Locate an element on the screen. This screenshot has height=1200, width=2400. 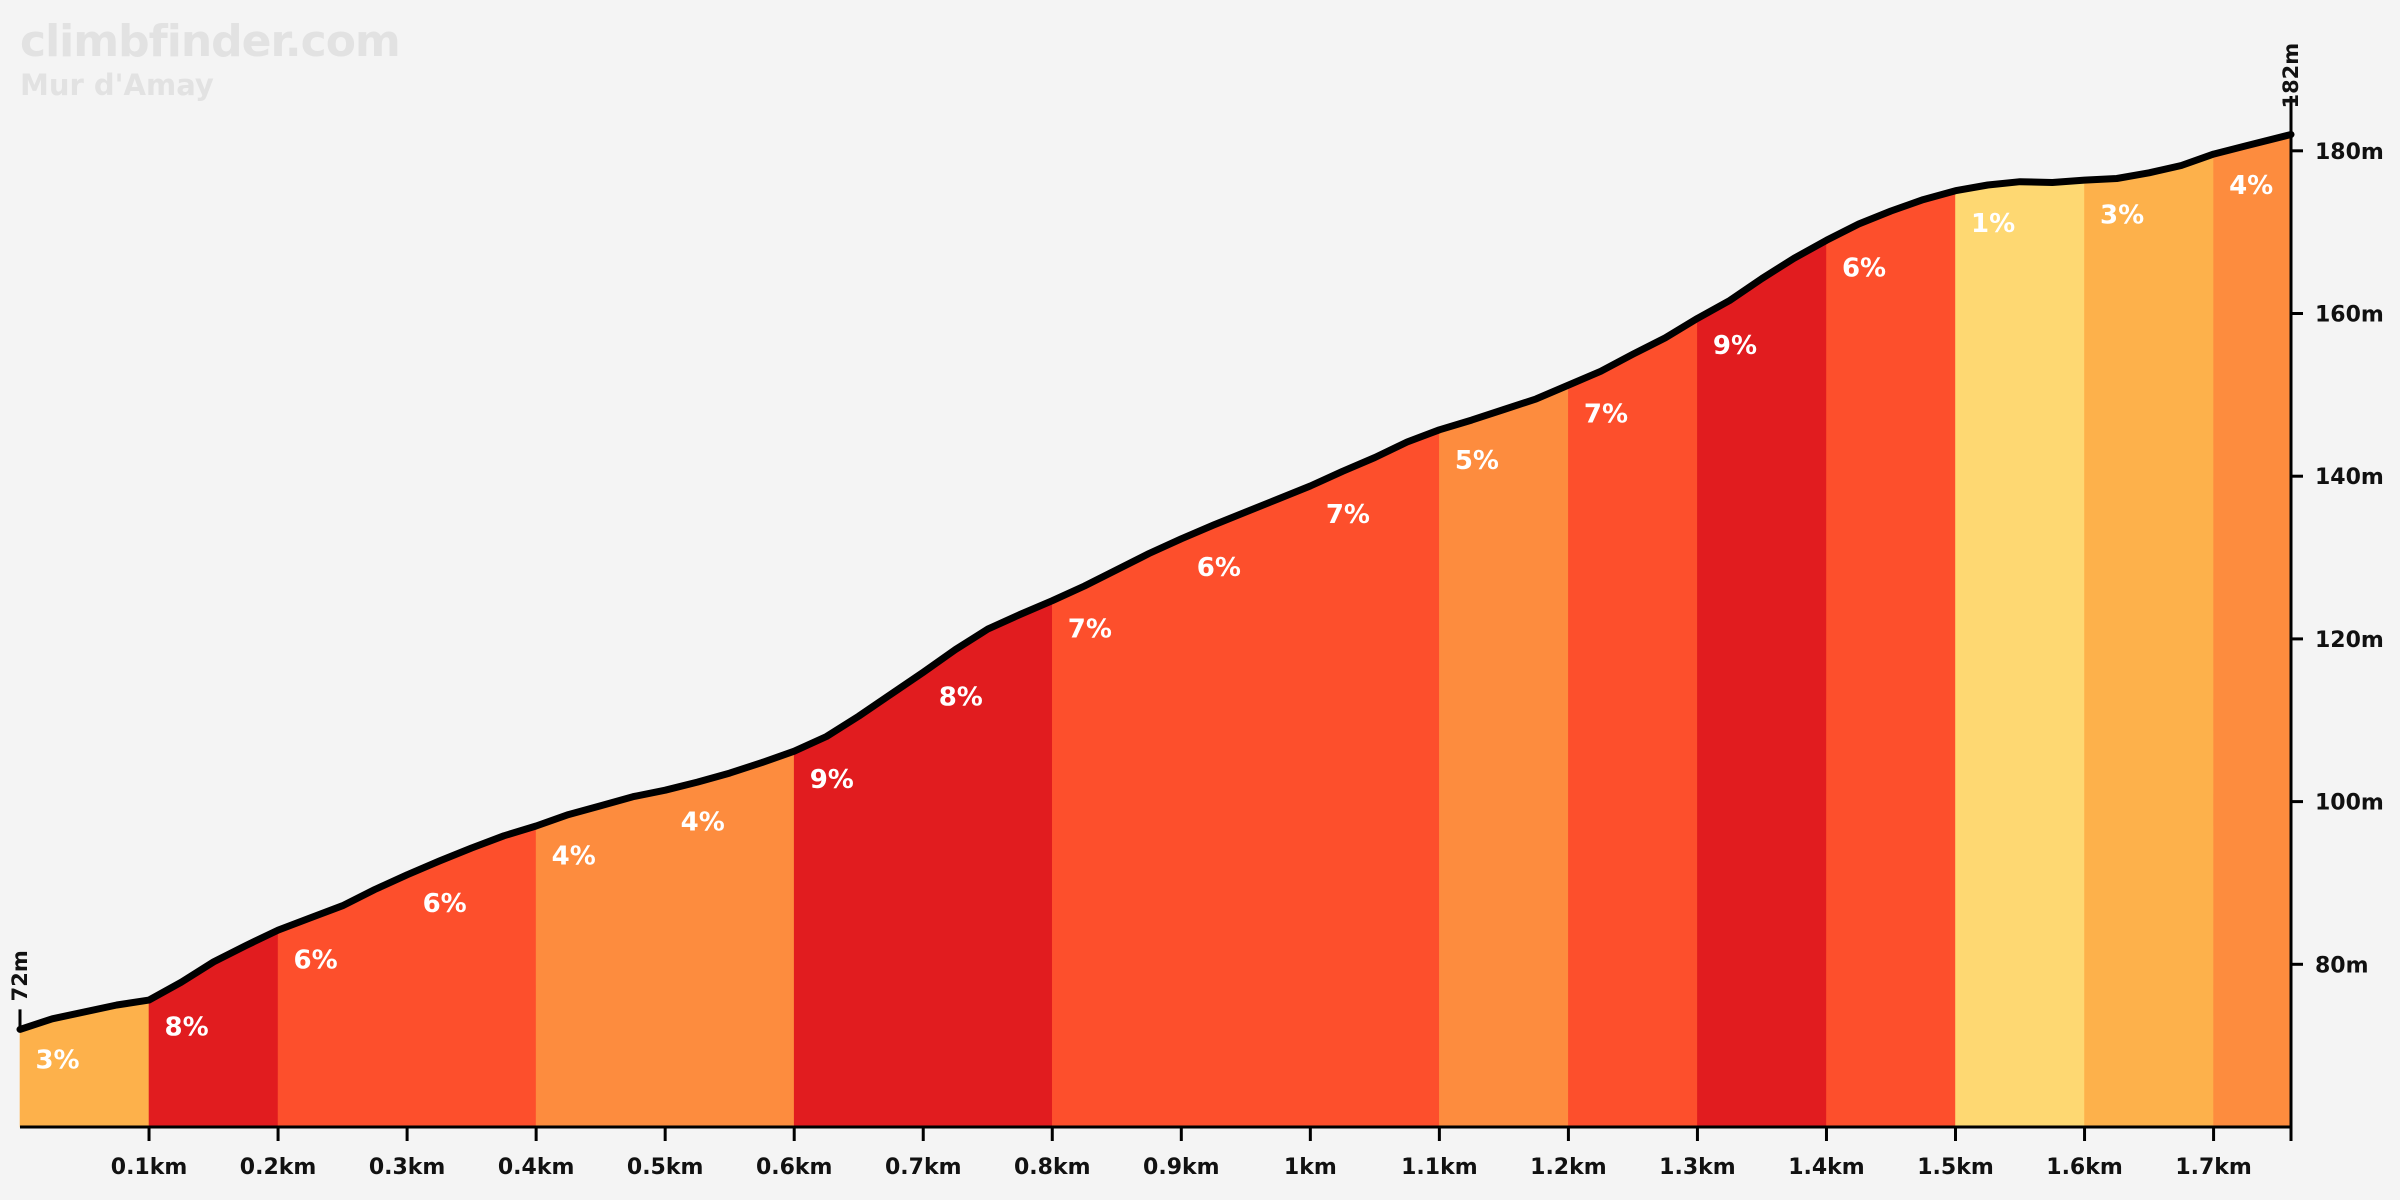
end-elevation-label: 182m is located at coordinates (2291, 76).